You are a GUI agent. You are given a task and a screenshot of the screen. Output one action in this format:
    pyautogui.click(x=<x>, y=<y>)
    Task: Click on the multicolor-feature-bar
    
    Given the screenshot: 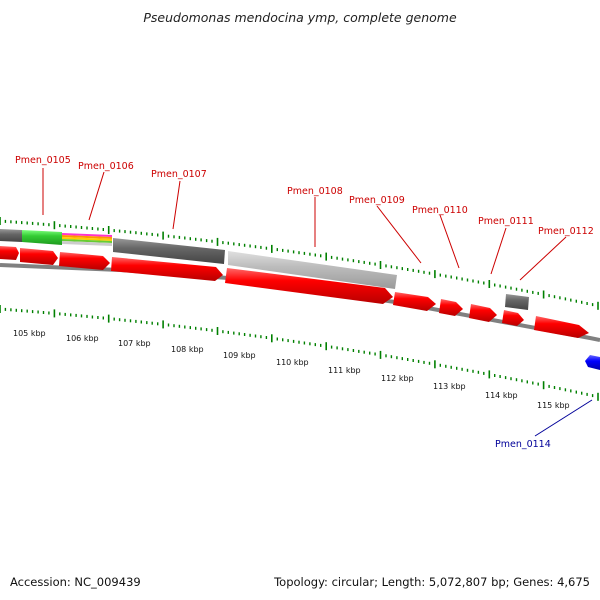 What is the action you would take?
    pyautogui.click(x=87, y=239)
    